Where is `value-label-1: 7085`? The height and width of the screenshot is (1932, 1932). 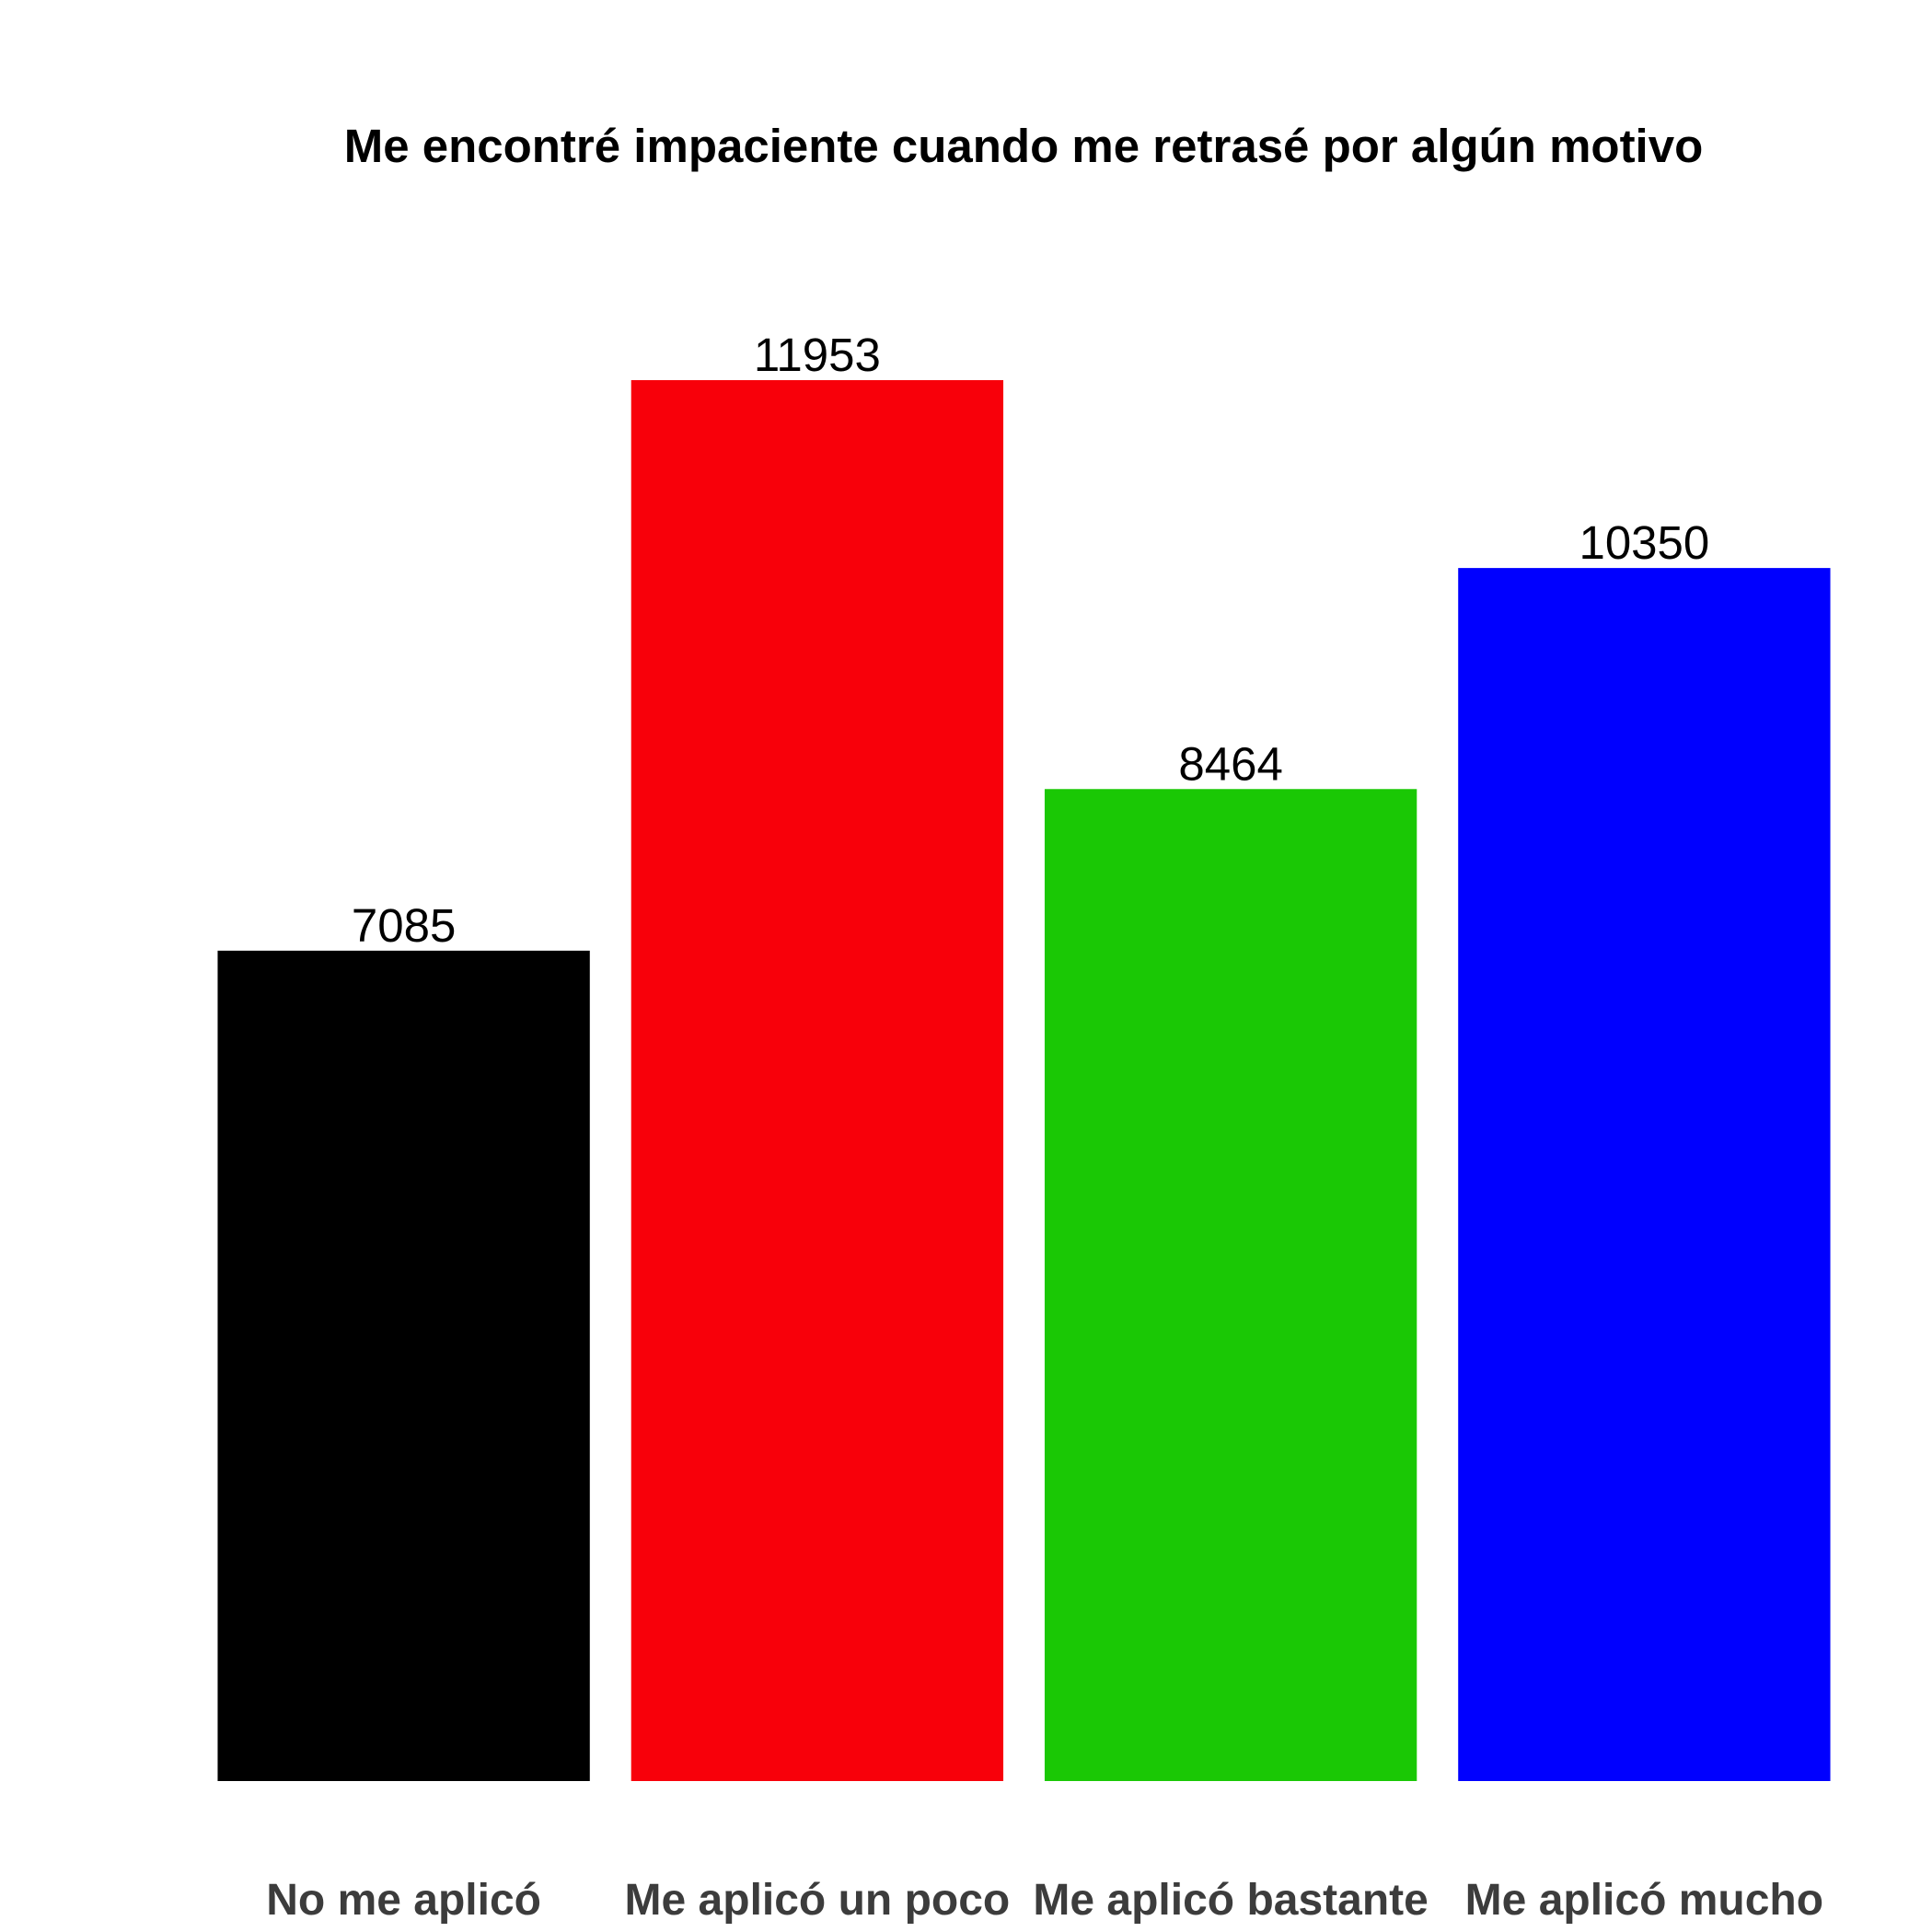 value-label-1: 7085 is located at coordinates (404, 926).